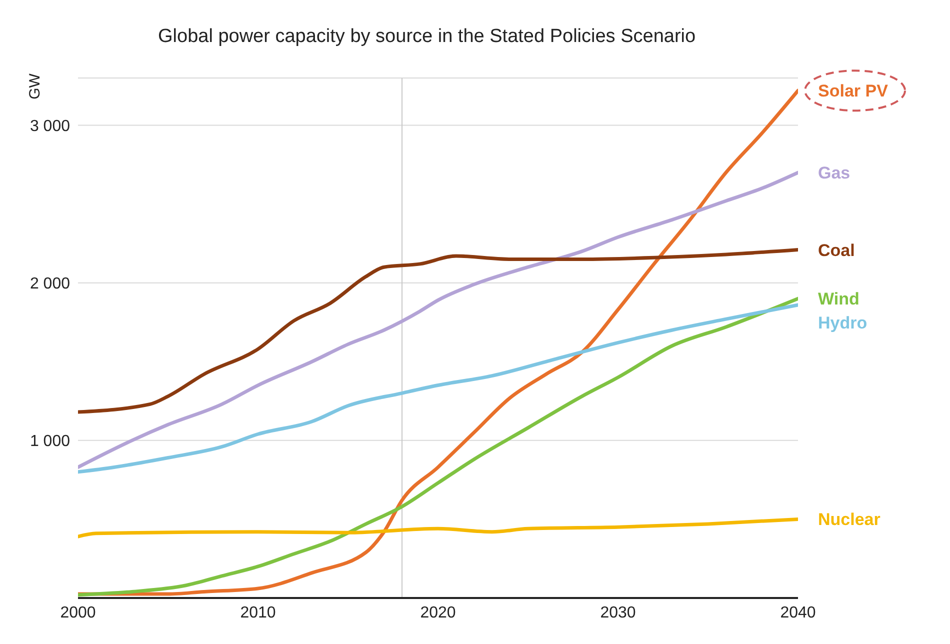  What do you see at coordinates (427, 37) in the screenshot?
I see `chart-title: Global power capacity by source in the Stated Policies Scenario` at bounding box center [427, 37].